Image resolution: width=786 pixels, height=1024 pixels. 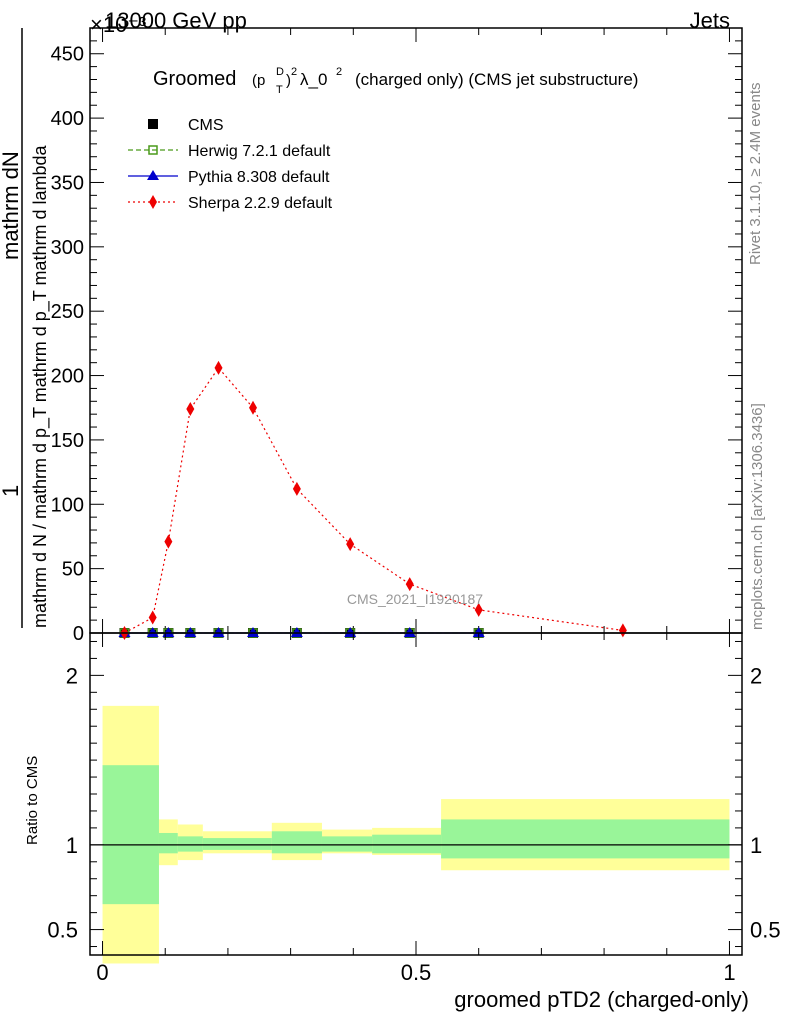 I want to click on title-paren-close: ), so click(x=288, y=80).